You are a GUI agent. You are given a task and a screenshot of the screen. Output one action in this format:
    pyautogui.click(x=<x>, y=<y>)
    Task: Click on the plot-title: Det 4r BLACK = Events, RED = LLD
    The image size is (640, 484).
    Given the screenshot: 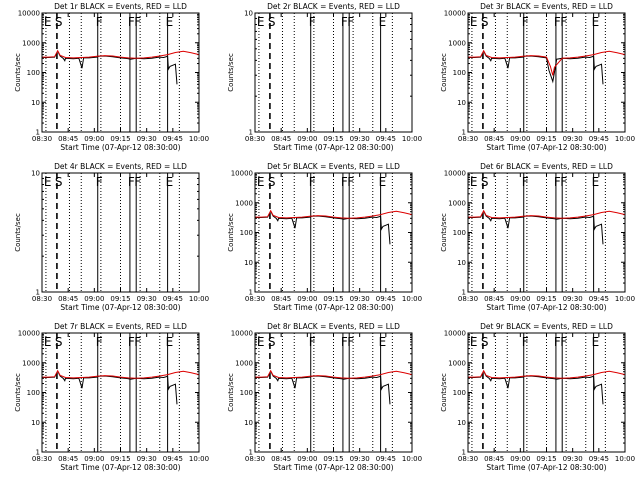 What is the action you would take?
    pyautogui.click(x=120, y=166)
    